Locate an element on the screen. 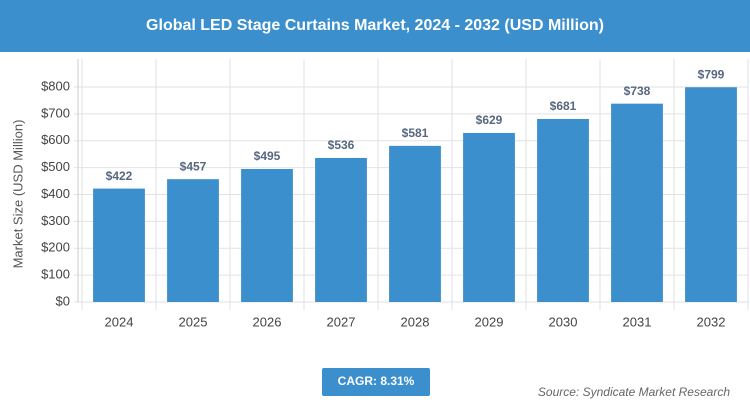 This screenshot has height=417, width=750. x-tick-label: 2028 is located at coordinates (415, 321).